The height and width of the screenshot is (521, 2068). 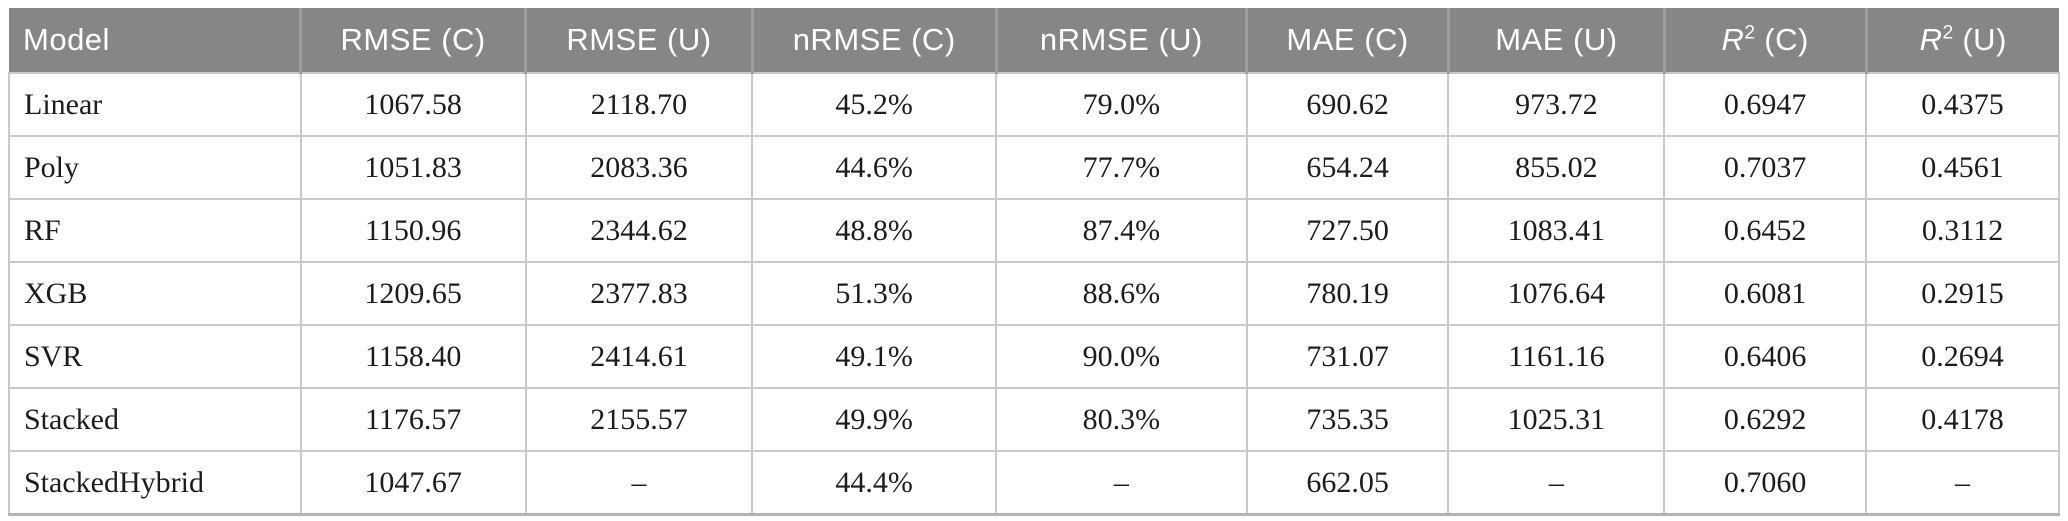 What do you see at coordinates (874, 230) in the screenshot?
I see `value-cell: 48.8%` at bounding box center [874, 230].